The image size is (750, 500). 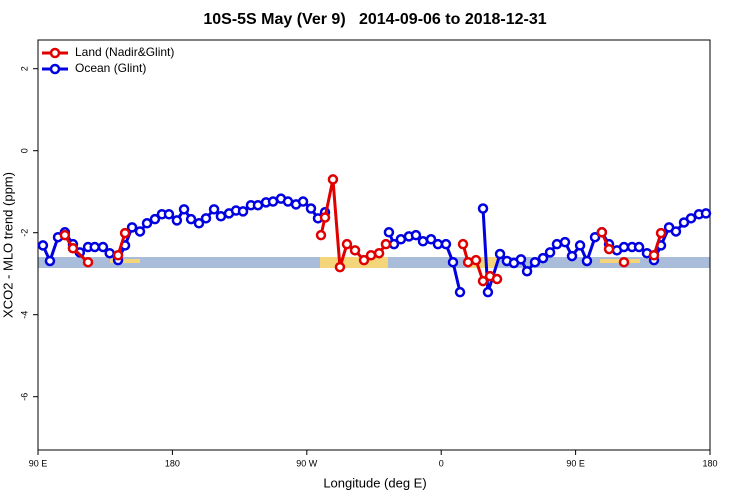 I want to click on x-tick-label: 90 W, so click(x=307, y=463).